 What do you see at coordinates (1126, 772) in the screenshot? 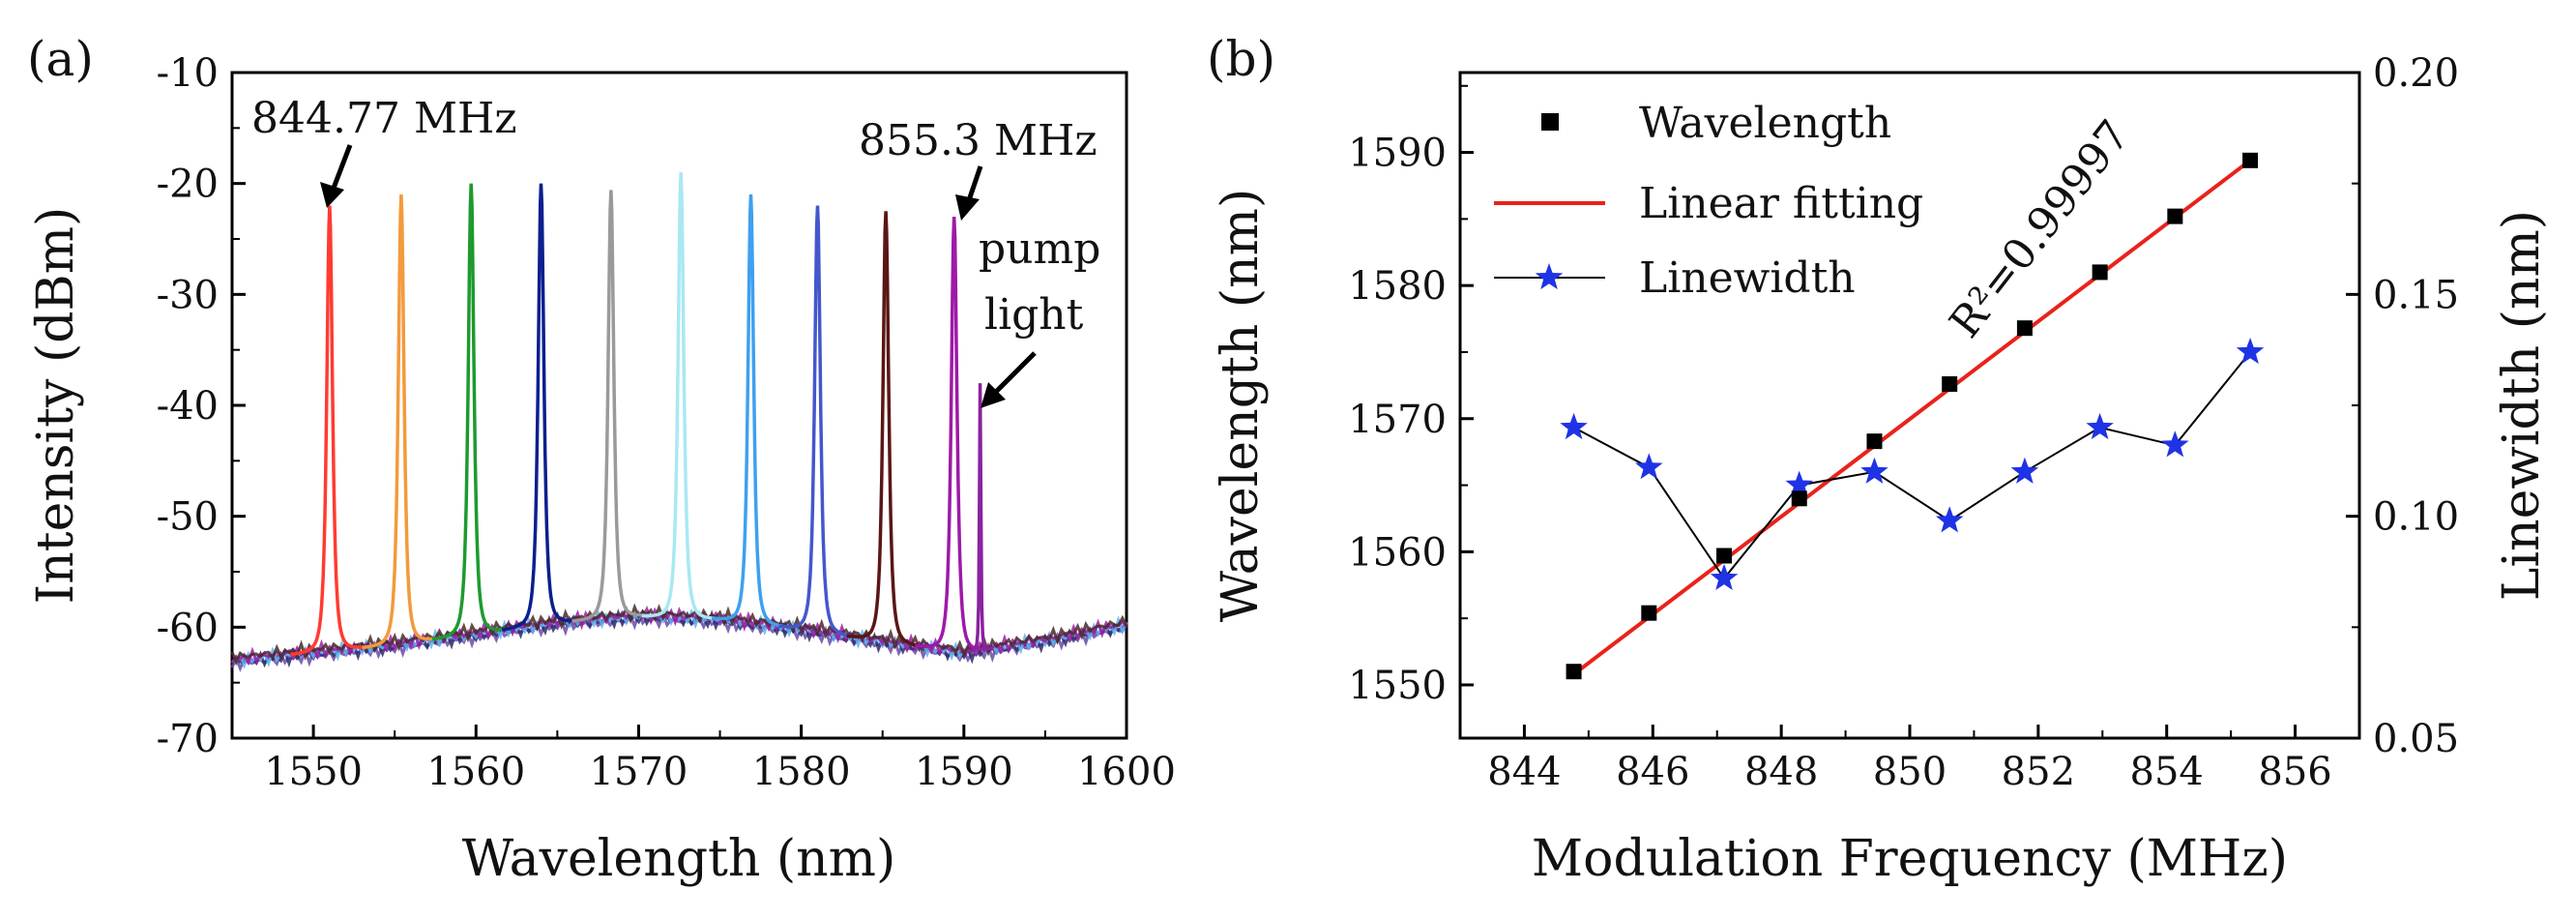
I see `x-tick-label: 1600` at bounding box center [1126, 772].